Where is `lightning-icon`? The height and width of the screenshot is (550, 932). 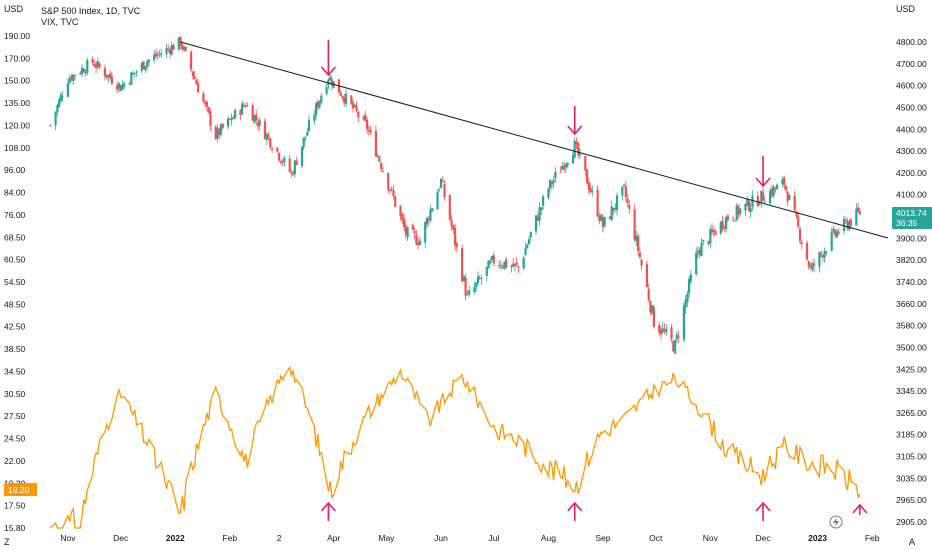 lightning-icon is located at coordinates (836, 522).